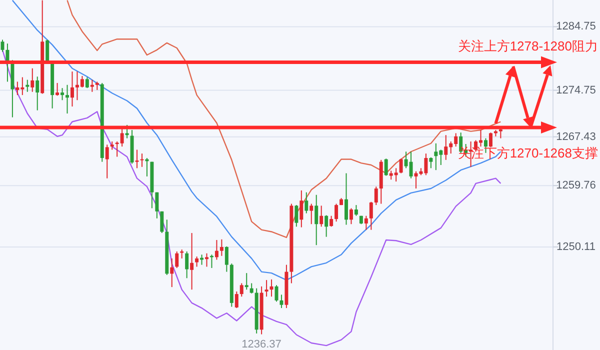  Describe the element at coordinates (576, 186) in the screenshot. I see `y-tick-label: 1259.76` at that location.